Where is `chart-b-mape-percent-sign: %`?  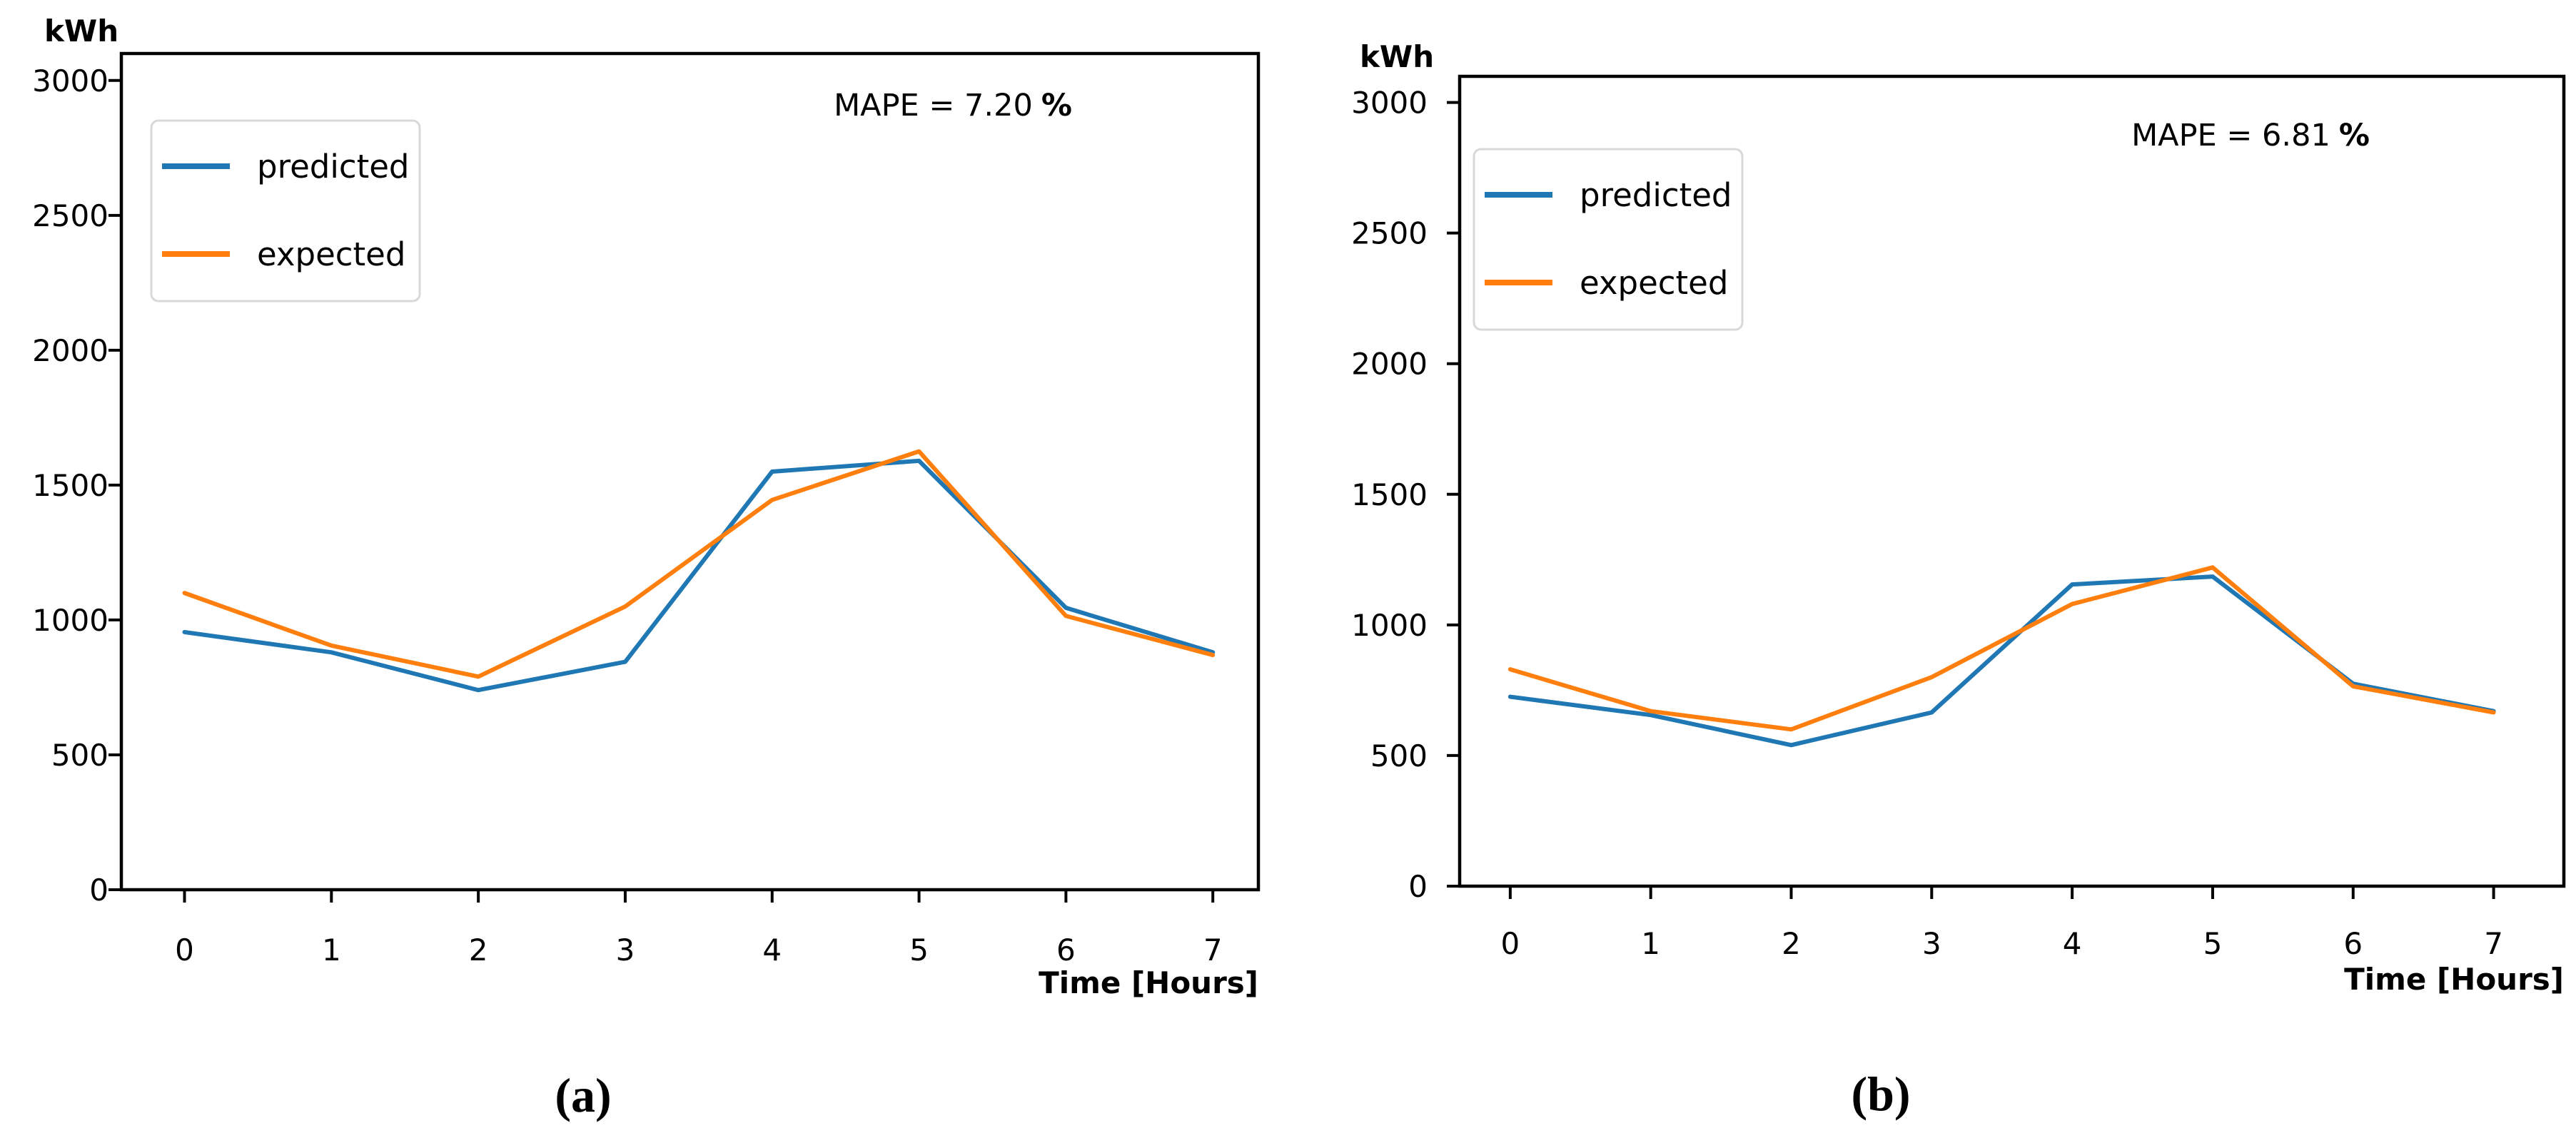 chart-b-mape-percent-sign: % is located at coordinates (2354, 135).